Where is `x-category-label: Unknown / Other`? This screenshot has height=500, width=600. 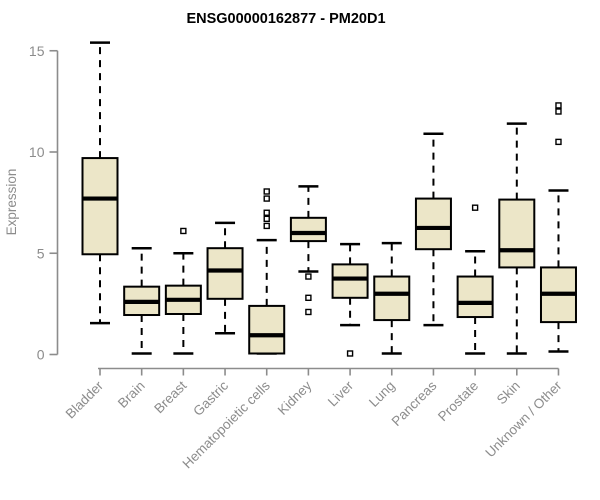 x-category-label: Unknown / Other is located at coordinates (523, 419).